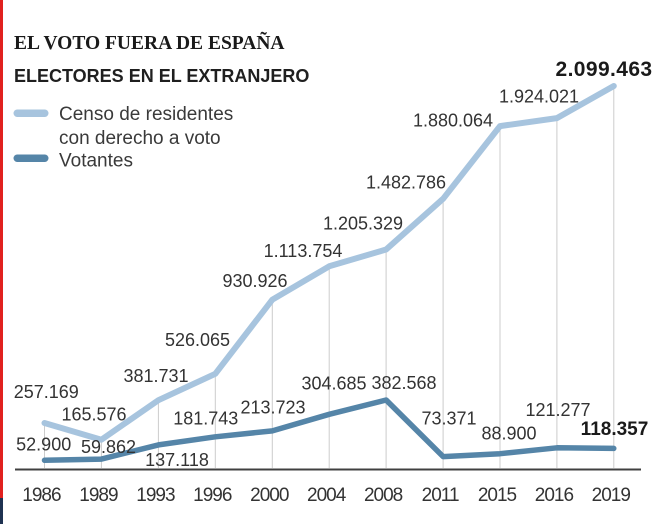 This screenshot has height=524, width=665. Describe the element at coordinates (383, 495) in the screenshot. I see `svg-text: 2008` at that location.